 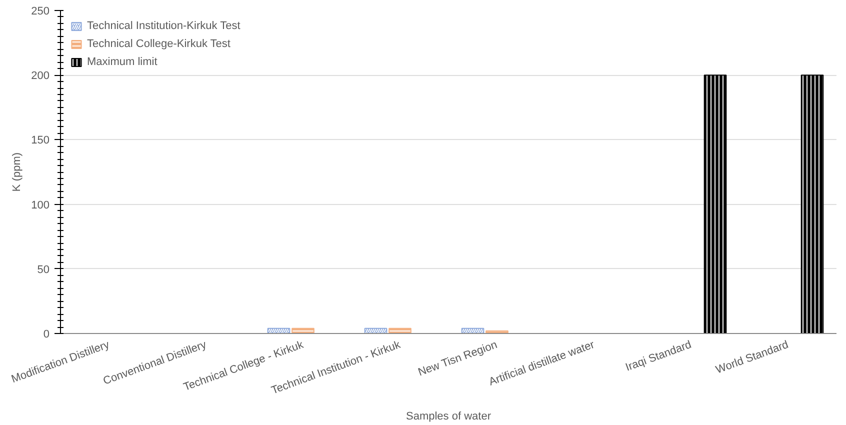 What do you see at coordinates (163, 26) in the screenshot?
I see `legend-label: Technical Institution-Kirkuk Test` at bounding box center [163, 26].